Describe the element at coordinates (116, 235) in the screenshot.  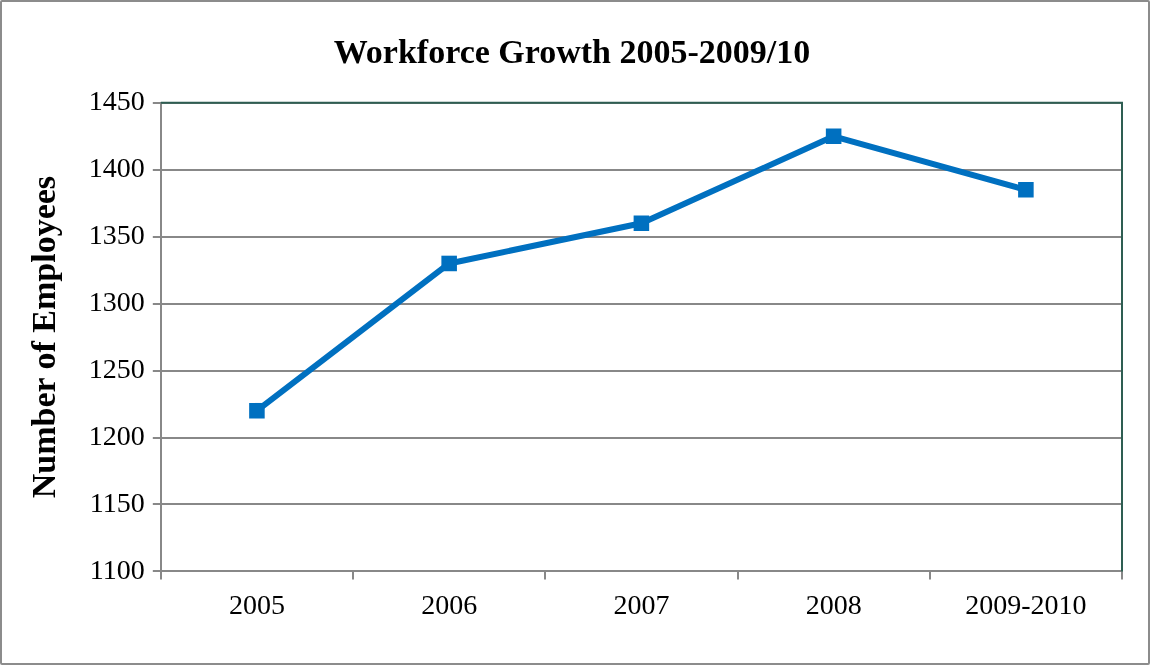
I see `y-tick-label: 1350` at that location.